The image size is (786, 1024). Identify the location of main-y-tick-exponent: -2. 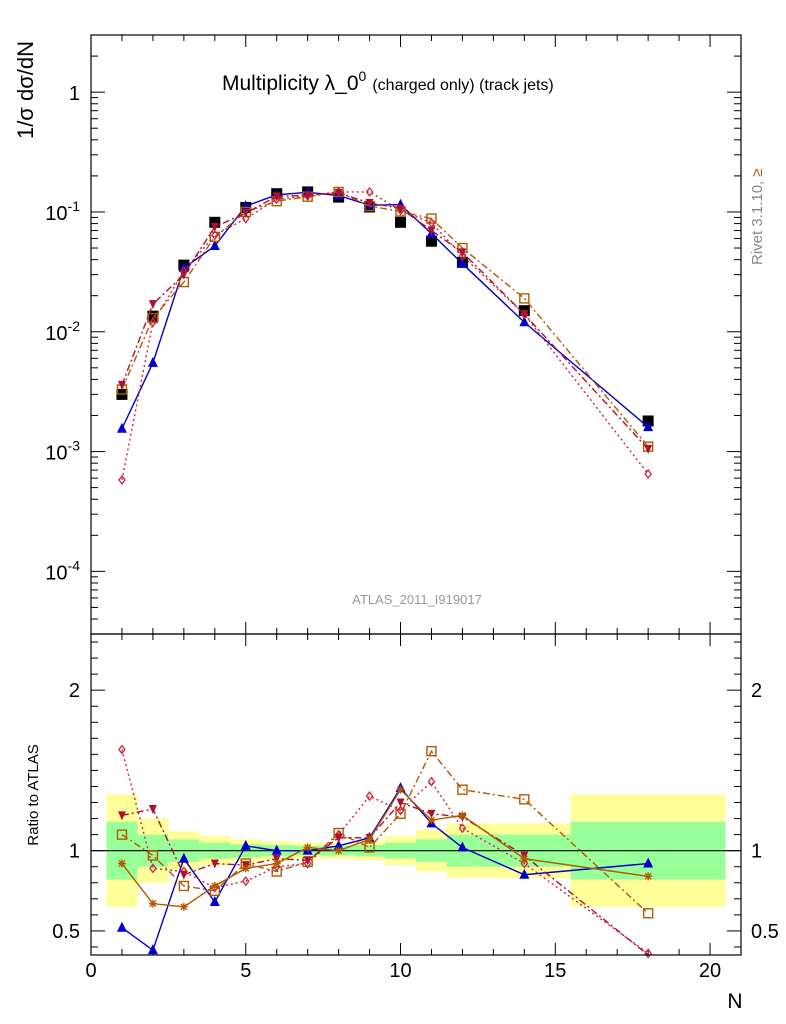
(74, 326).